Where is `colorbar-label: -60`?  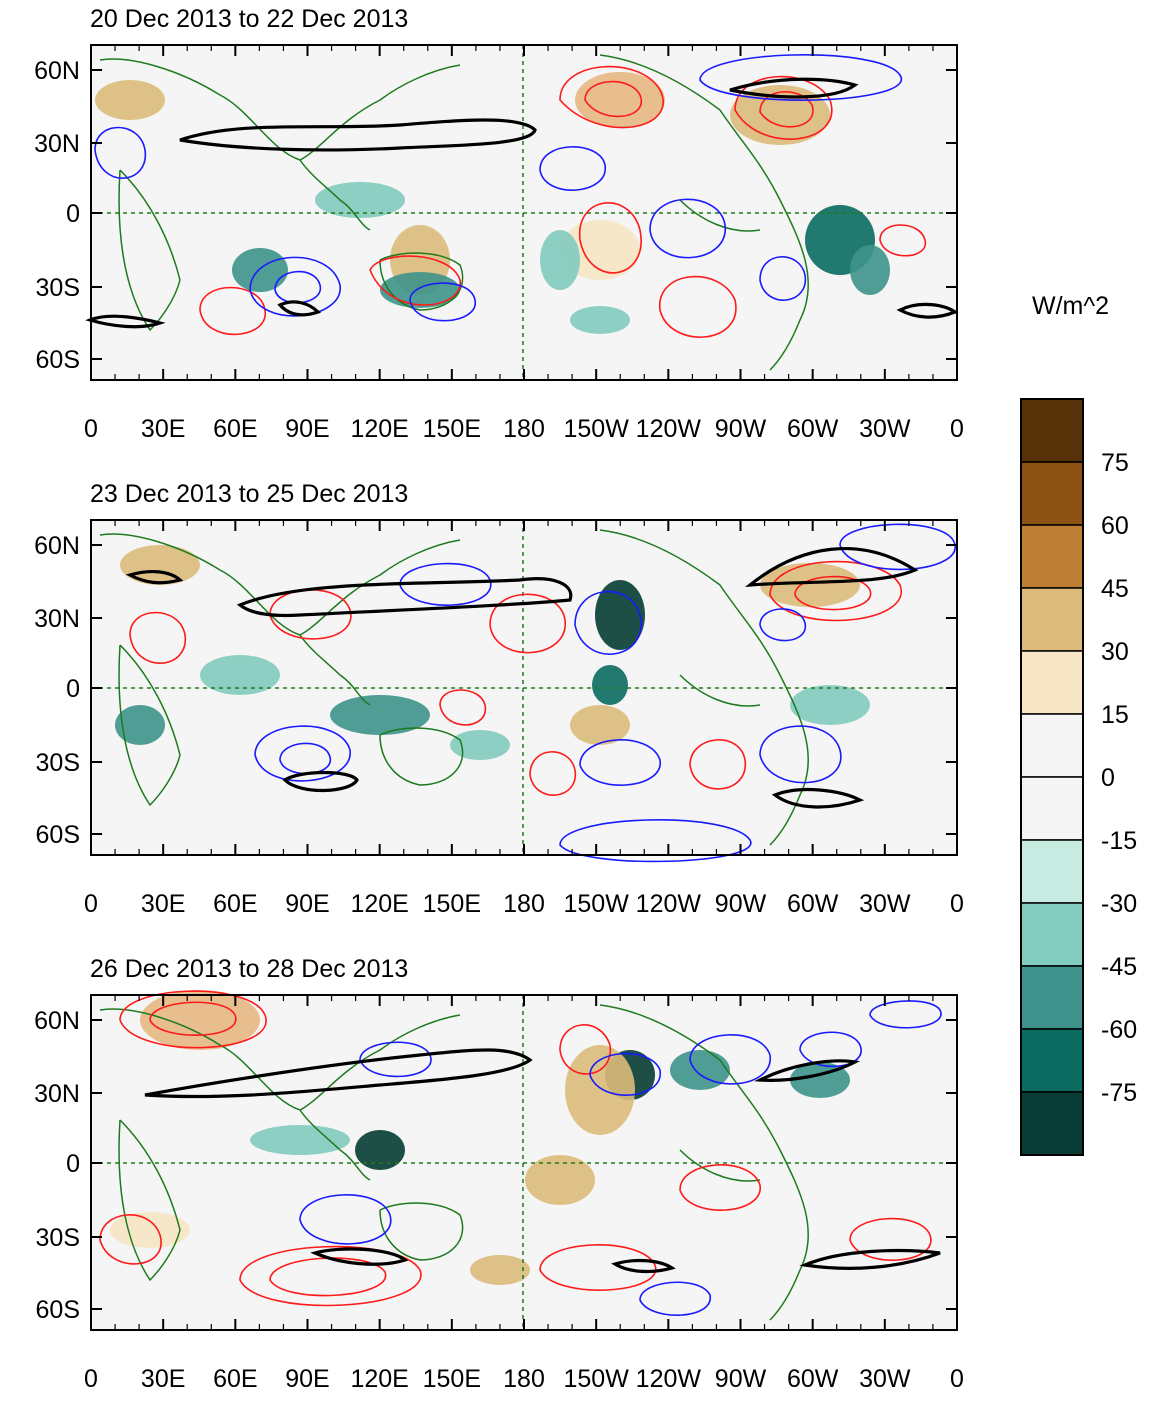 colorbar-label: -60 is located at coordinates (1119, 1030).